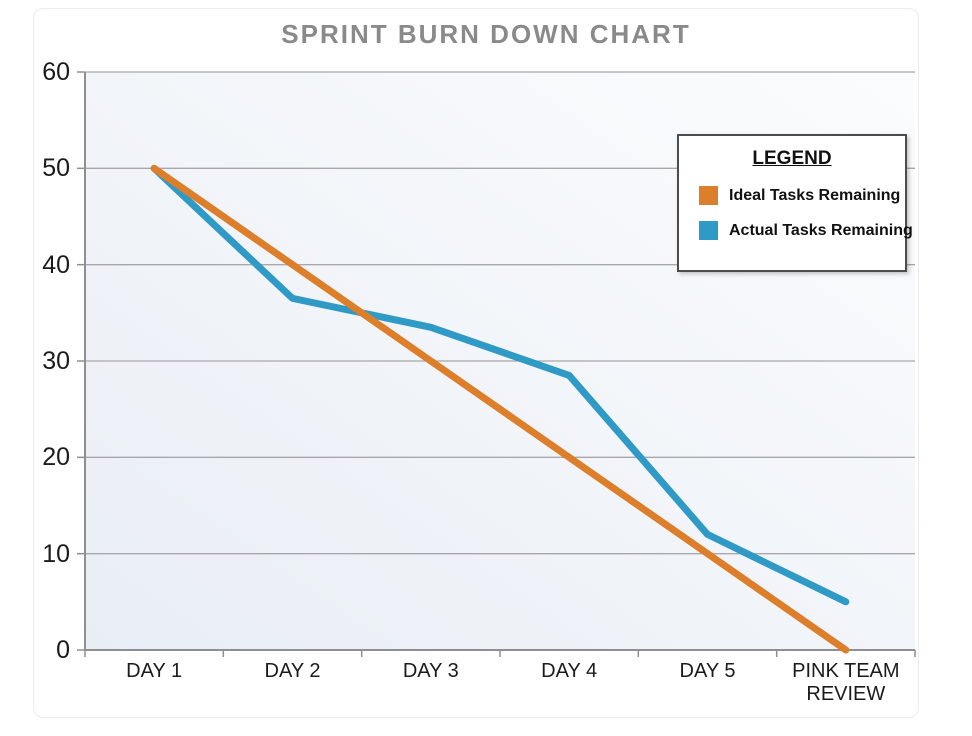 The height and width of the screenshot is (736, 972). I want to click on x-tick-label: PINK TEAM REVIEW, so click(846, 682).